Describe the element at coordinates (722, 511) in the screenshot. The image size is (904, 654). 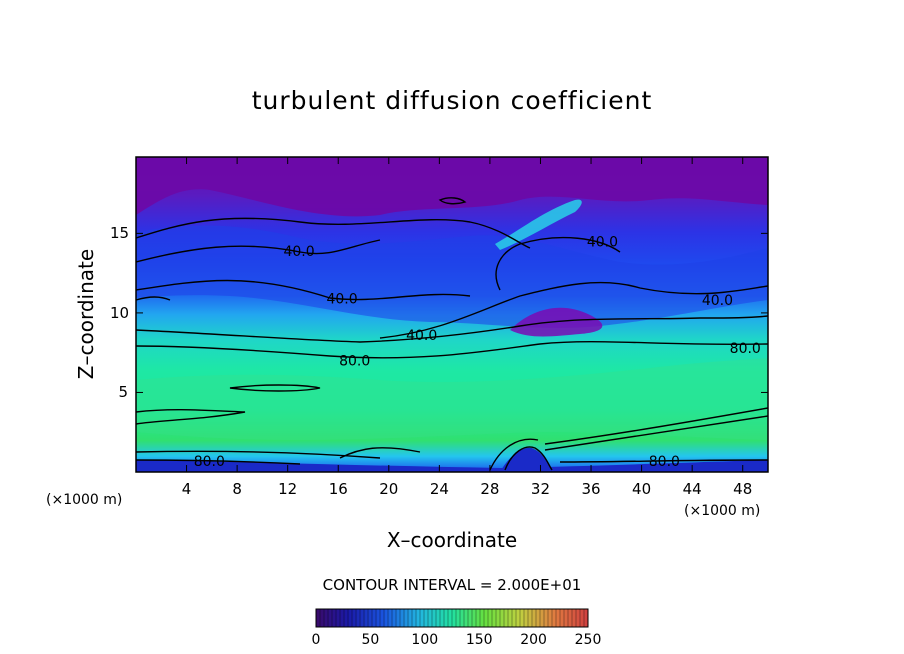
I see `x-unit-right: (×1000 m)` at that location.